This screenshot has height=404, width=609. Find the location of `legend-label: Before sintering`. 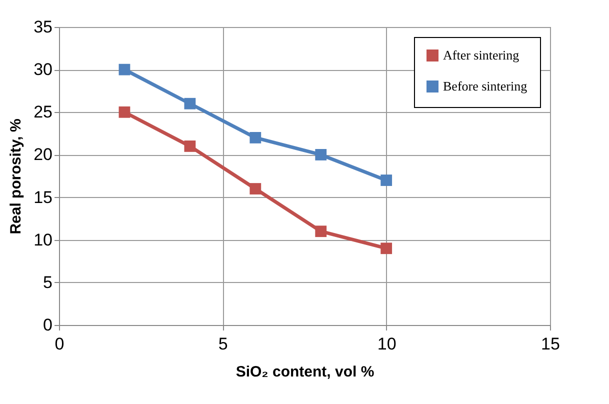

legend-label: Before sintering is located at coordinates (485, 86).